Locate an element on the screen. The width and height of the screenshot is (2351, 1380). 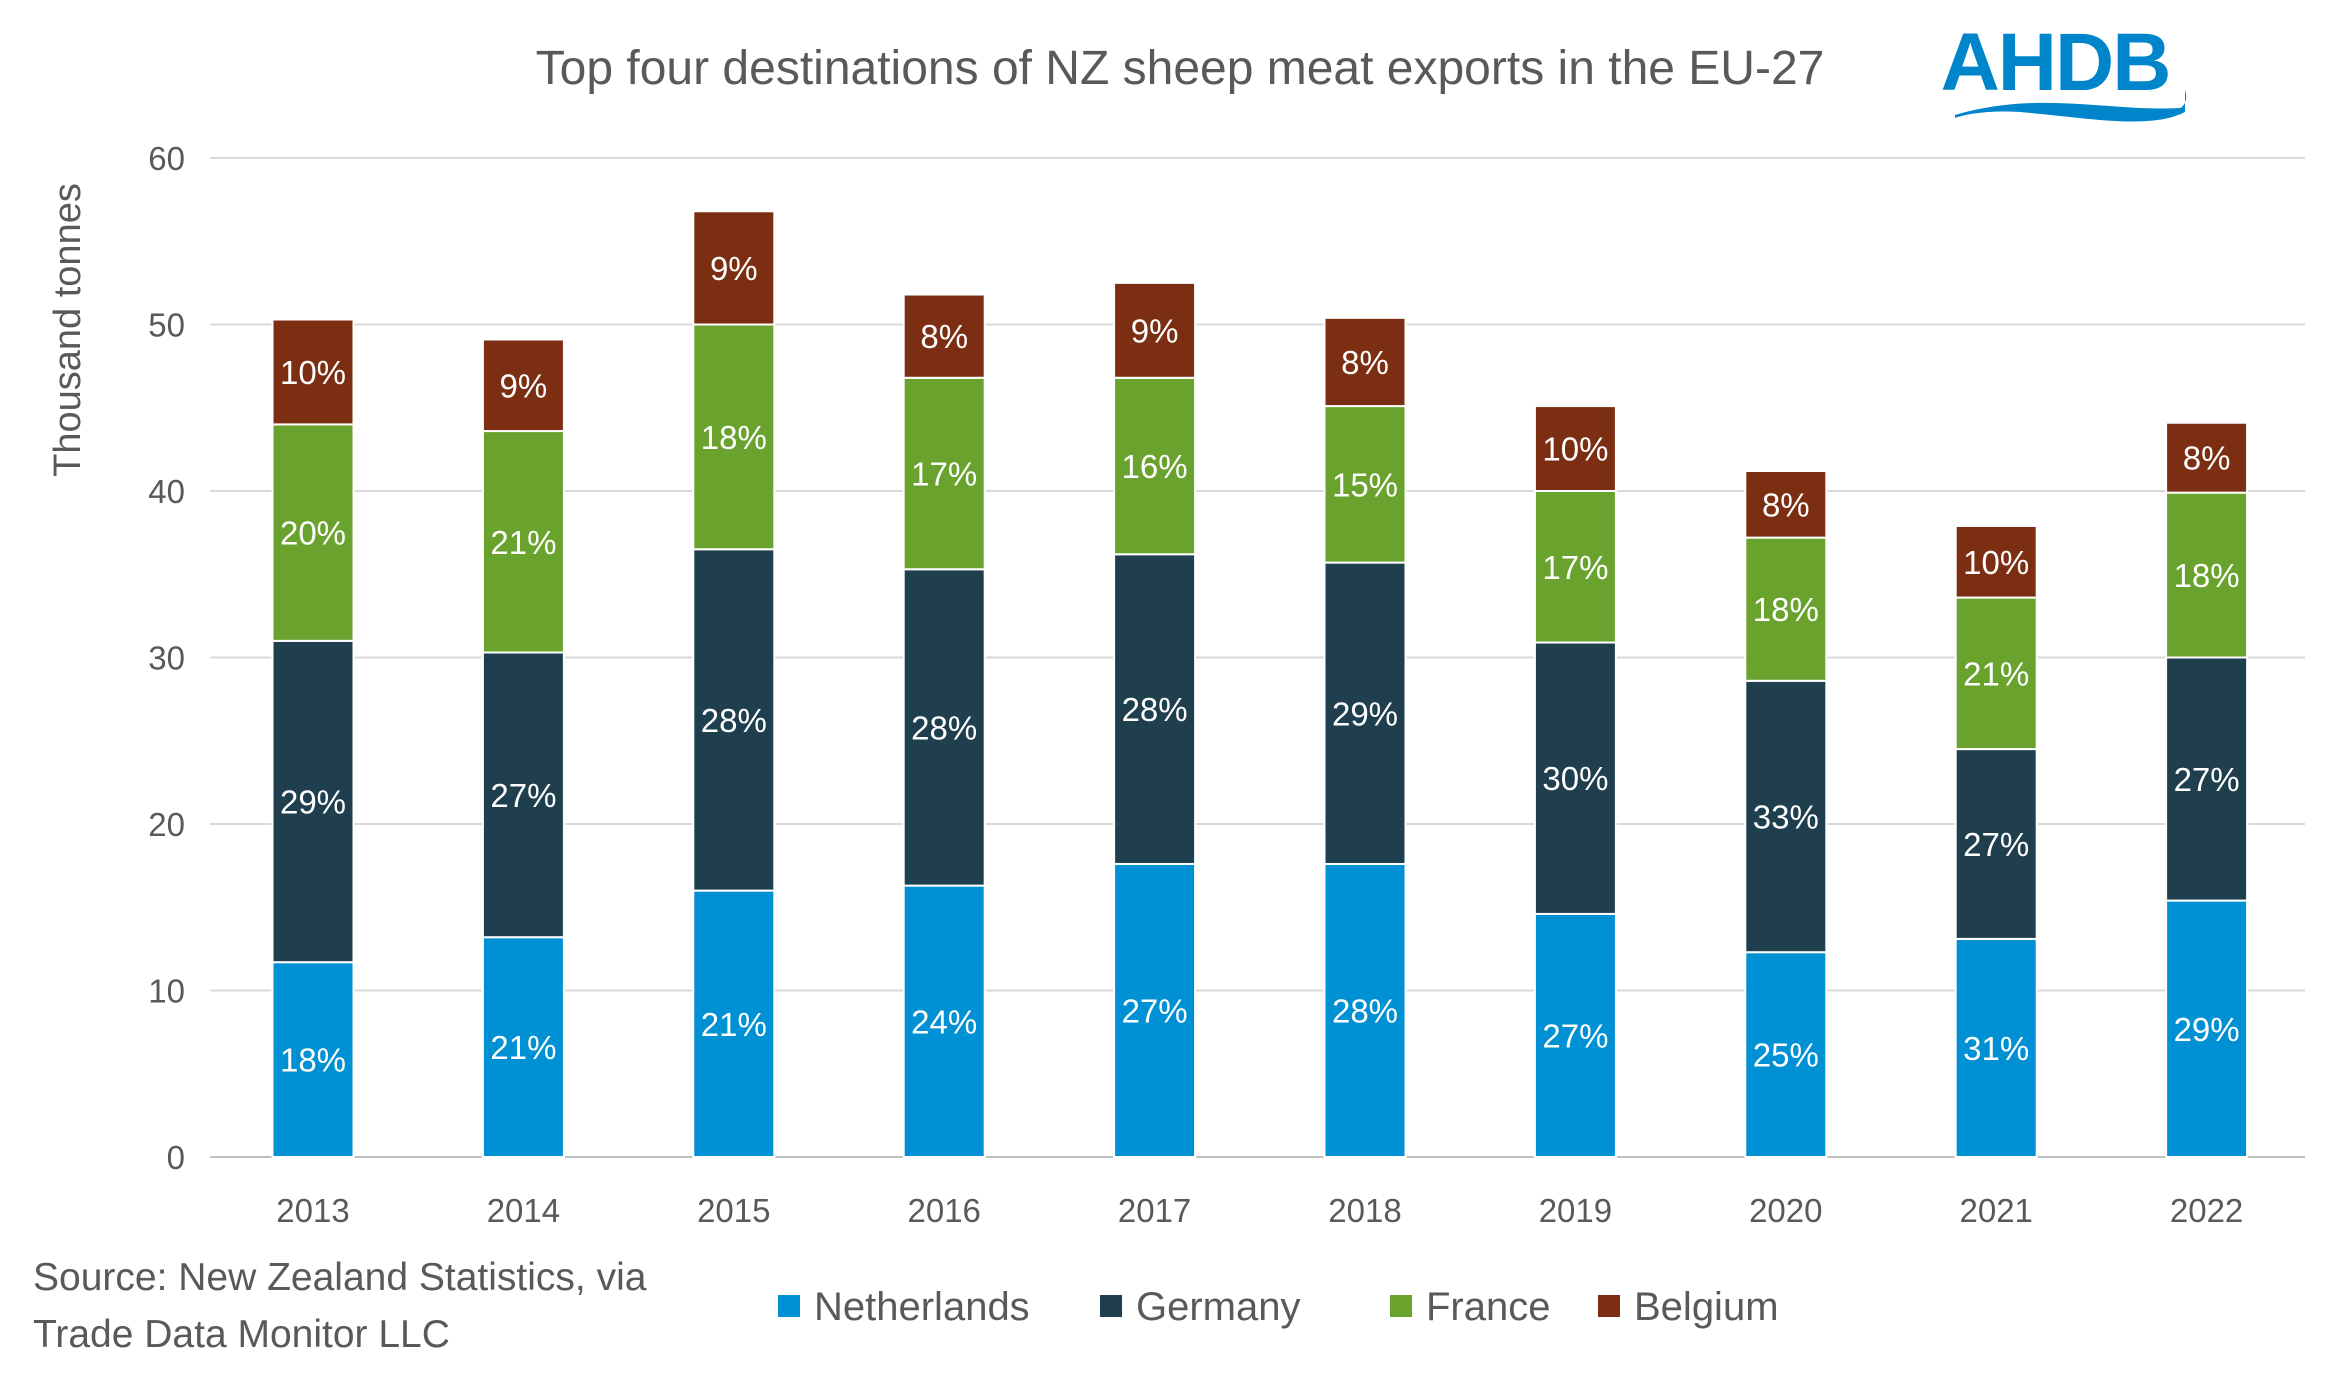
bar-netherlands-2018 is located at coordinates (1365, 1010).